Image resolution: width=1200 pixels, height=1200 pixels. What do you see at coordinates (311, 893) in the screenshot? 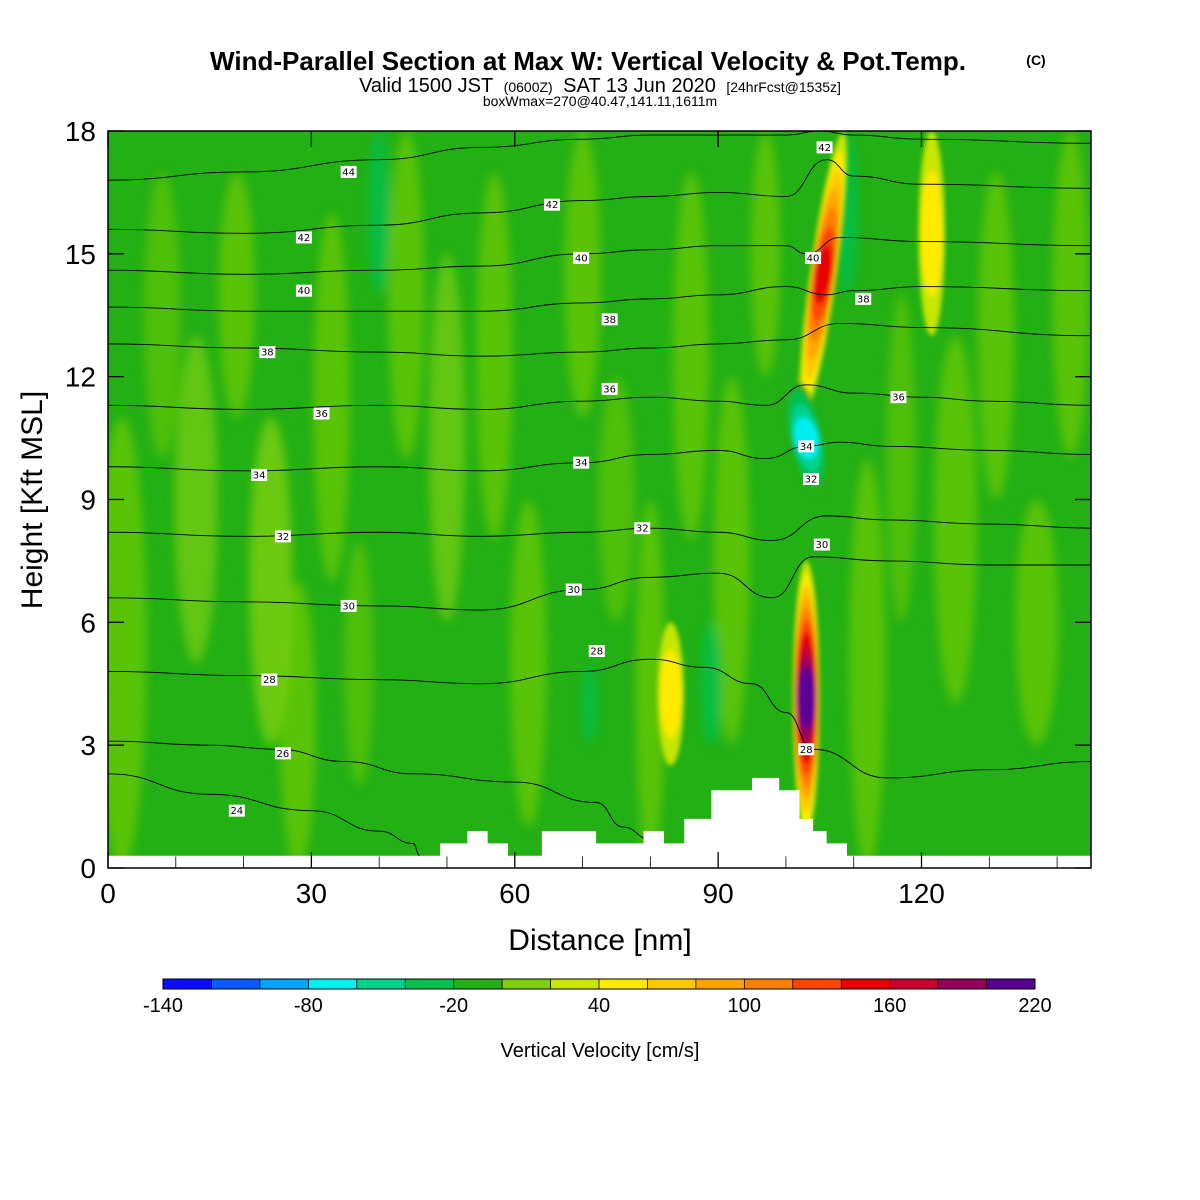
I see `x-tick-label: 30` at bounding box center [311, 893].